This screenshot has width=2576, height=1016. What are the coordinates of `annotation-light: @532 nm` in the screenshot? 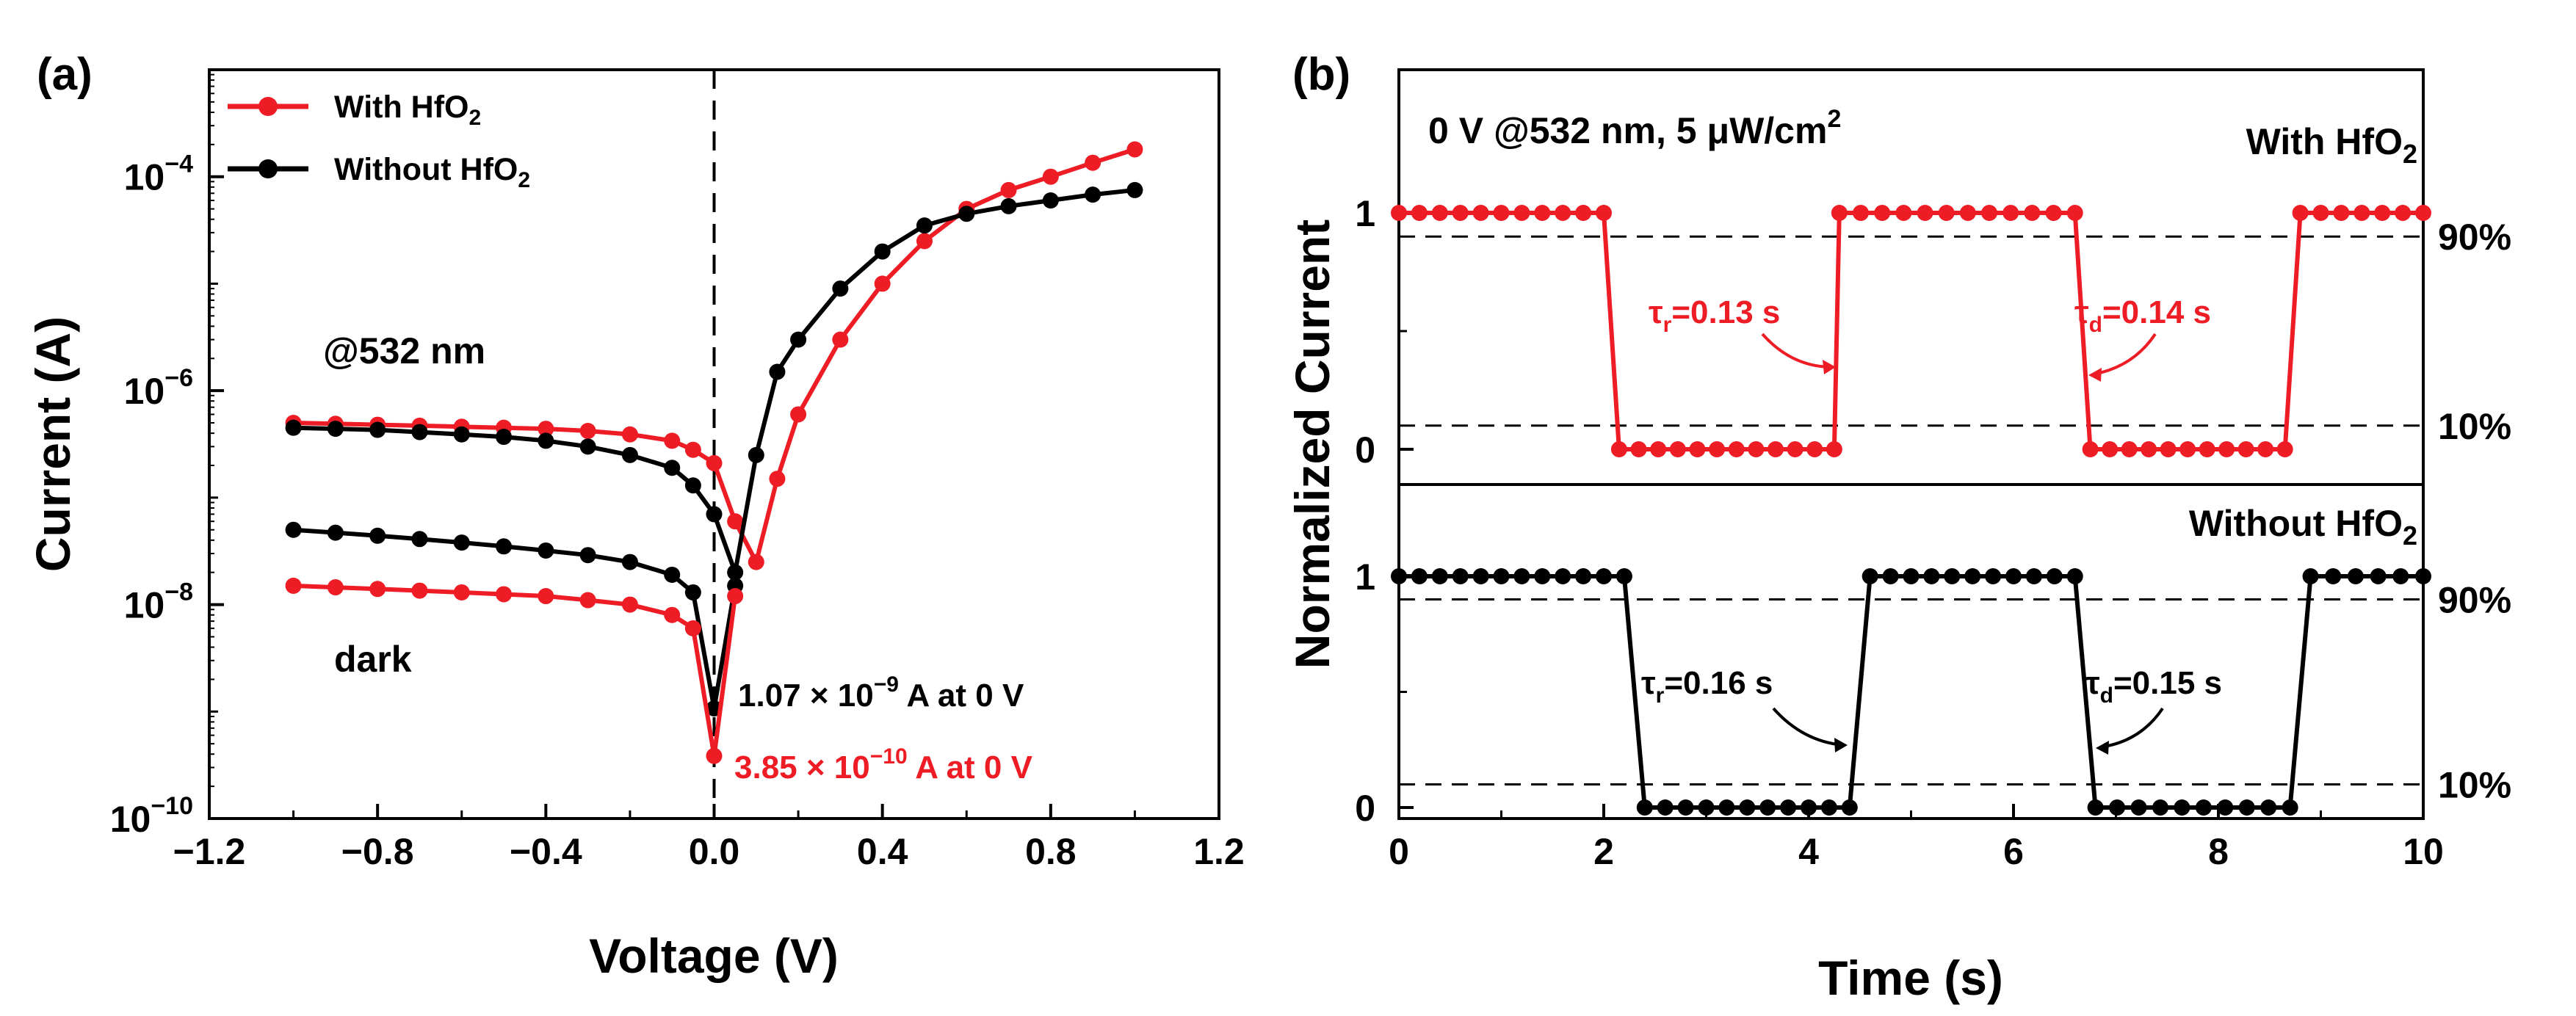 It's located at (404, 350).